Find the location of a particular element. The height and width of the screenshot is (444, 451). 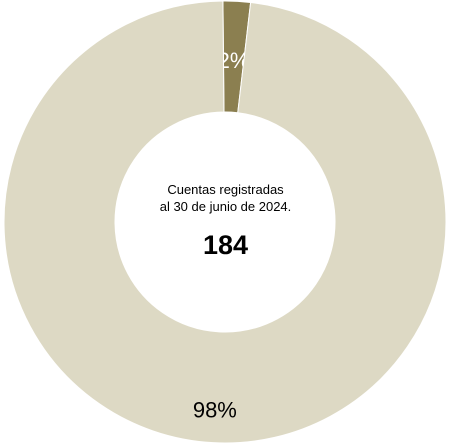

center-caption-line-1: Cuentas registradas is located at coordinates (225, 189).